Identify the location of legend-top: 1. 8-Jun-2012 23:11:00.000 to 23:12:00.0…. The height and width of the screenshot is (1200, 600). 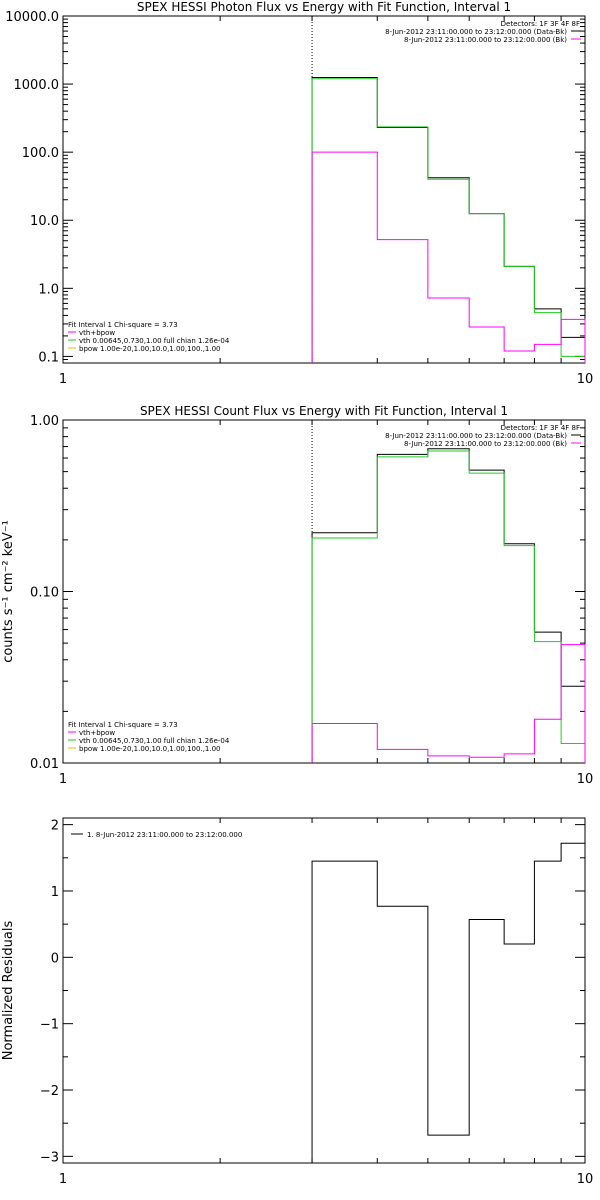
(156, 835).